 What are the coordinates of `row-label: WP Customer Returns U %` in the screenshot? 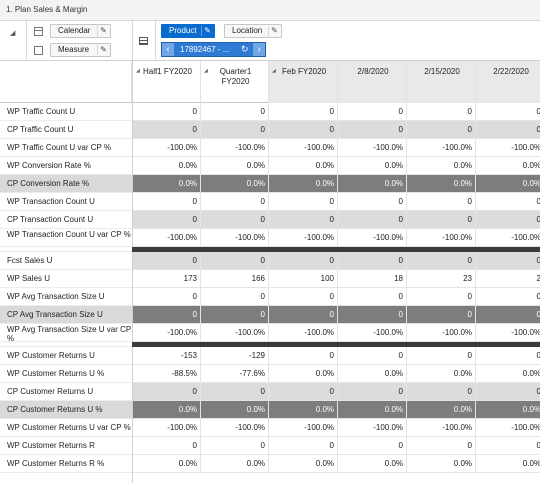 It's located at (66, 374).